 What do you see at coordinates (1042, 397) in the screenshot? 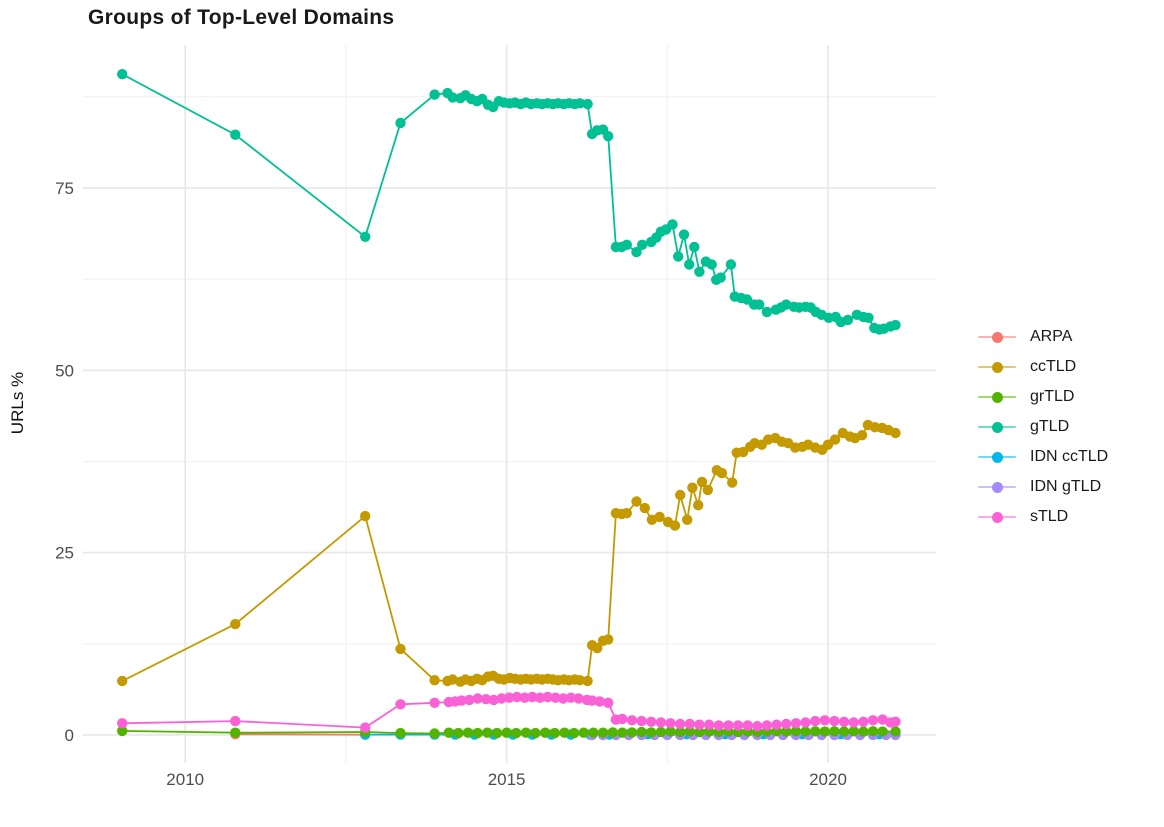
I see `legend-item-grTLD: grTLD` at bounding box center [1042, 397].